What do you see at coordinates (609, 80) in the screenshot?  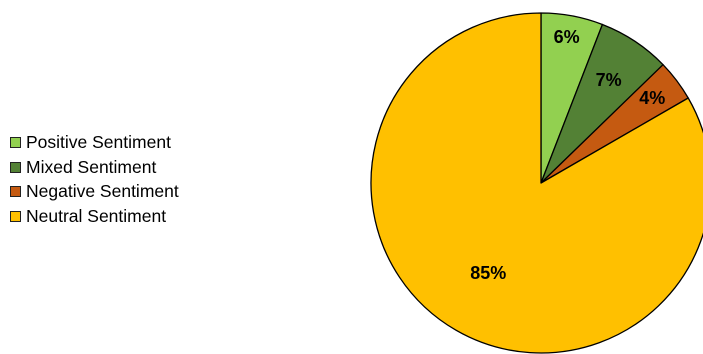 I see `data-label-mixed: 7%` at bounding box center [609, 80].